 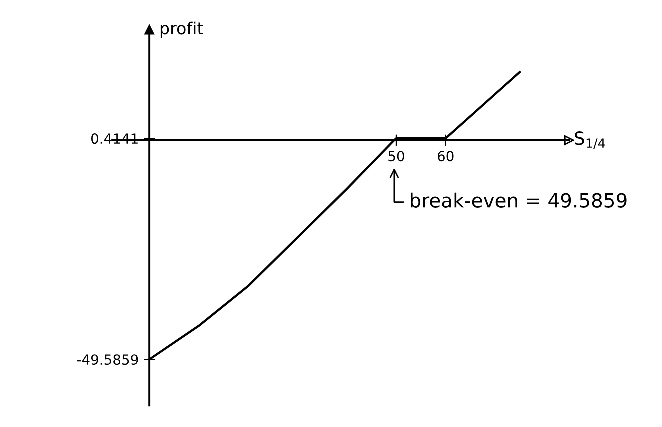 I want to click on annotation: break-even = 49.5859, so click(x=519, y=200).